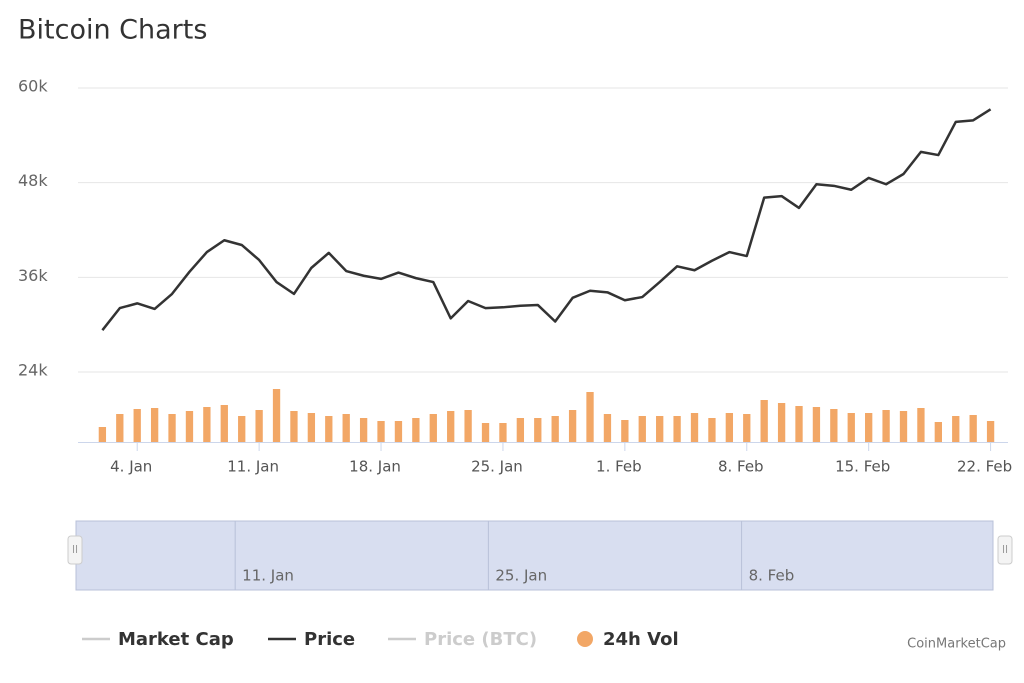 The image size is (1024, 683). What do you see at coordinates (862, 467) in the screenshot?
I see `x-tick-label: 15. Feb` at bounding box center [862, 467].